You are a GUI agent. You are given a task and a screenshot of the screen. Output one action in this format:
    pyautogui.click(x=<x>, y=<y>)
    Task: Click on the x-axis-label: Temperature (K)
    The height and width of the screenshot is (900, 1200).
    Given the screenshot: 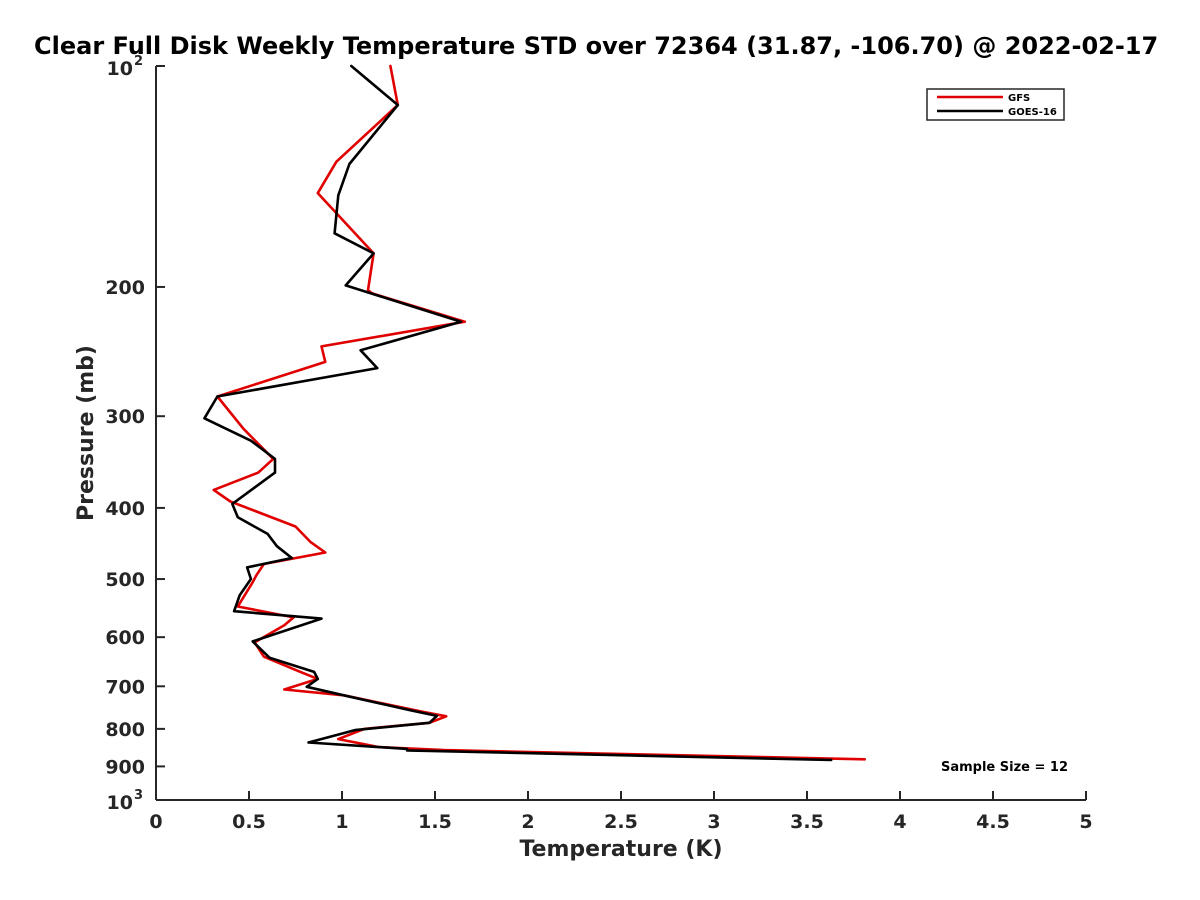 What is the action you would take?
    pyautogui.click(x=620, y=849)
    